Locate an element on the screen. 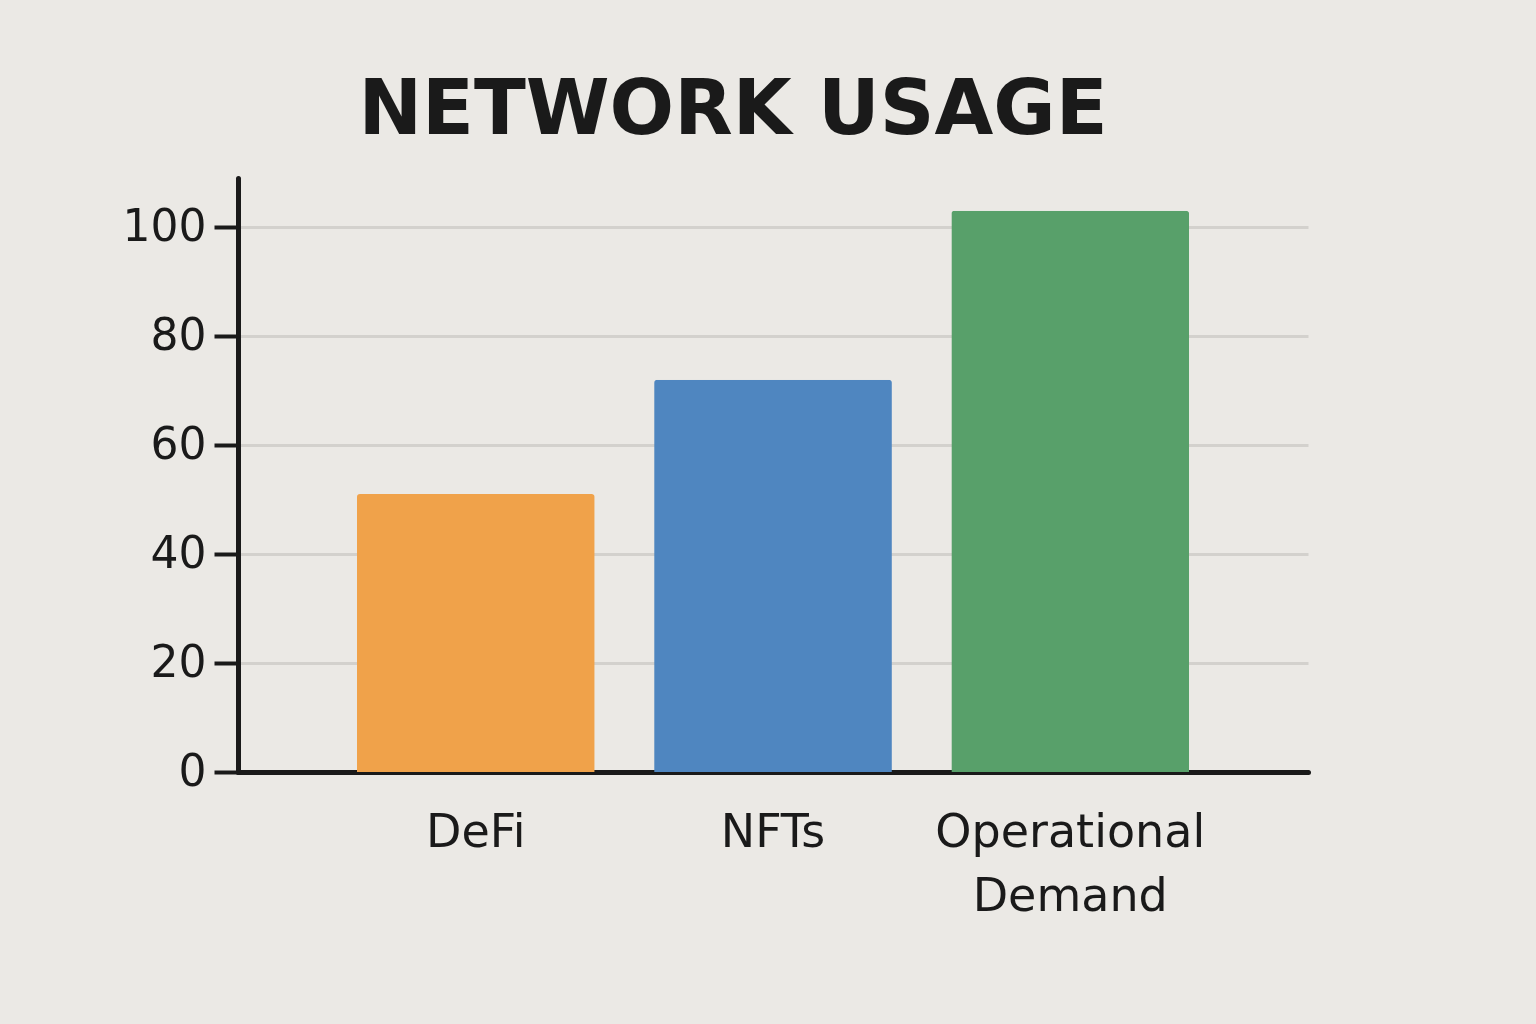 The width and height of the screenshot is (1536, 1024). x-tick-label: Operational Demand is located at coordinates (1070, 862).